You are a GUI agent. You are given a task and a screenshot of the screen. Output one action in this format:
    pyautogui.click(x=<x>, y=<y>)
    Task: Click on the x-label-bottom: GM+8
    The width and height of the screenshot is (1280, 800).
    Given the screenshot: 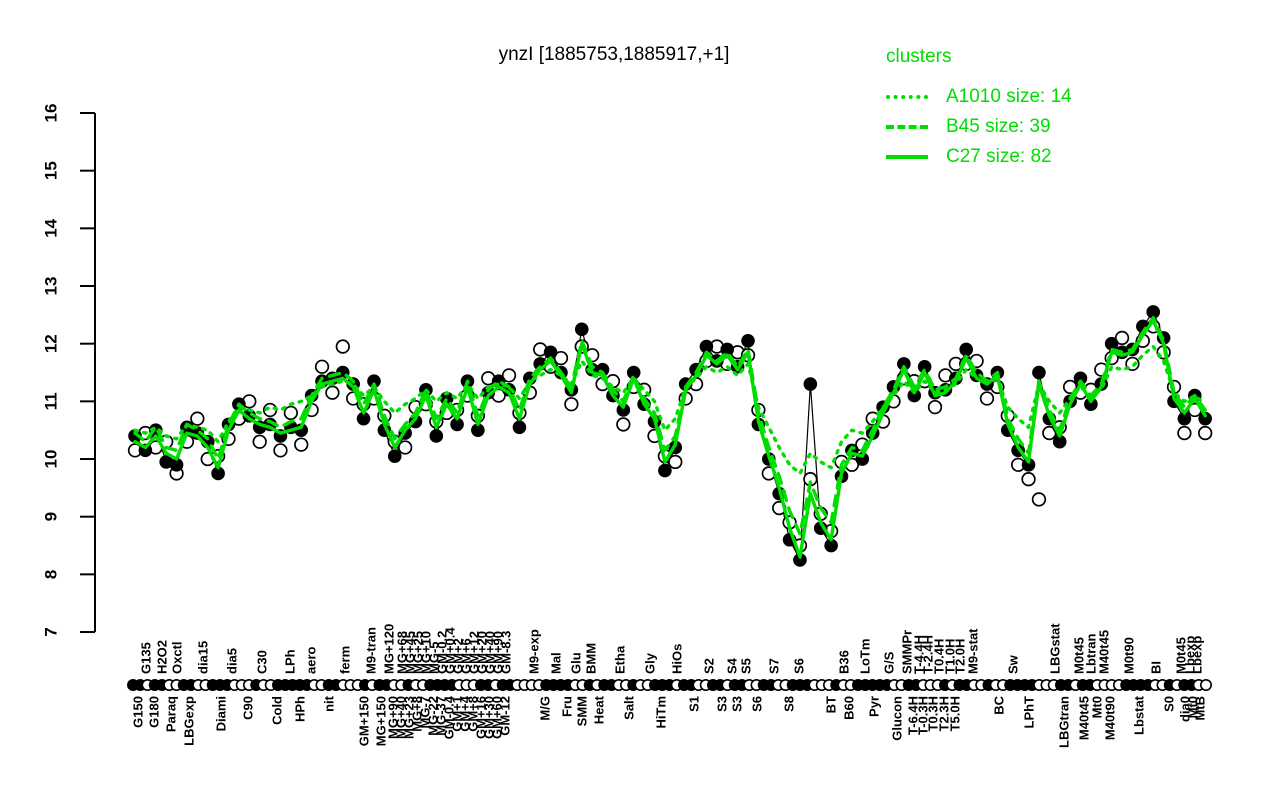 What is the action you would take?
    pyautogui.click(x=472, y=714)
    